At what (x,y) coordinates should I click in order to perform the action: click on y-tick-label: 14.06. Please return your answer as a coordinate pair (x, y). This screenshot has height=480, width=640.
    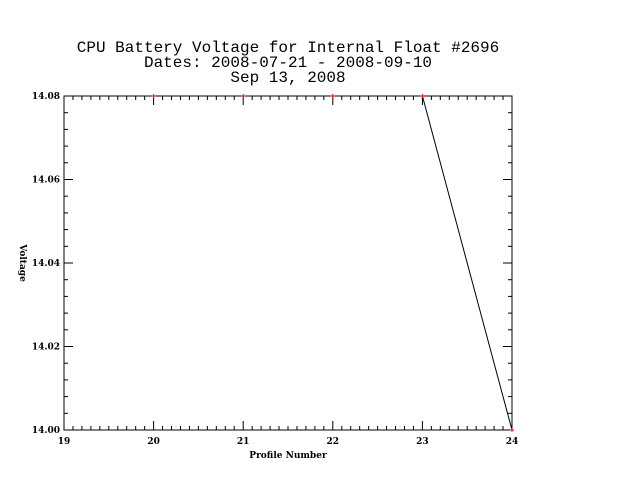
    Looking at the image, I should click on (46, 181).